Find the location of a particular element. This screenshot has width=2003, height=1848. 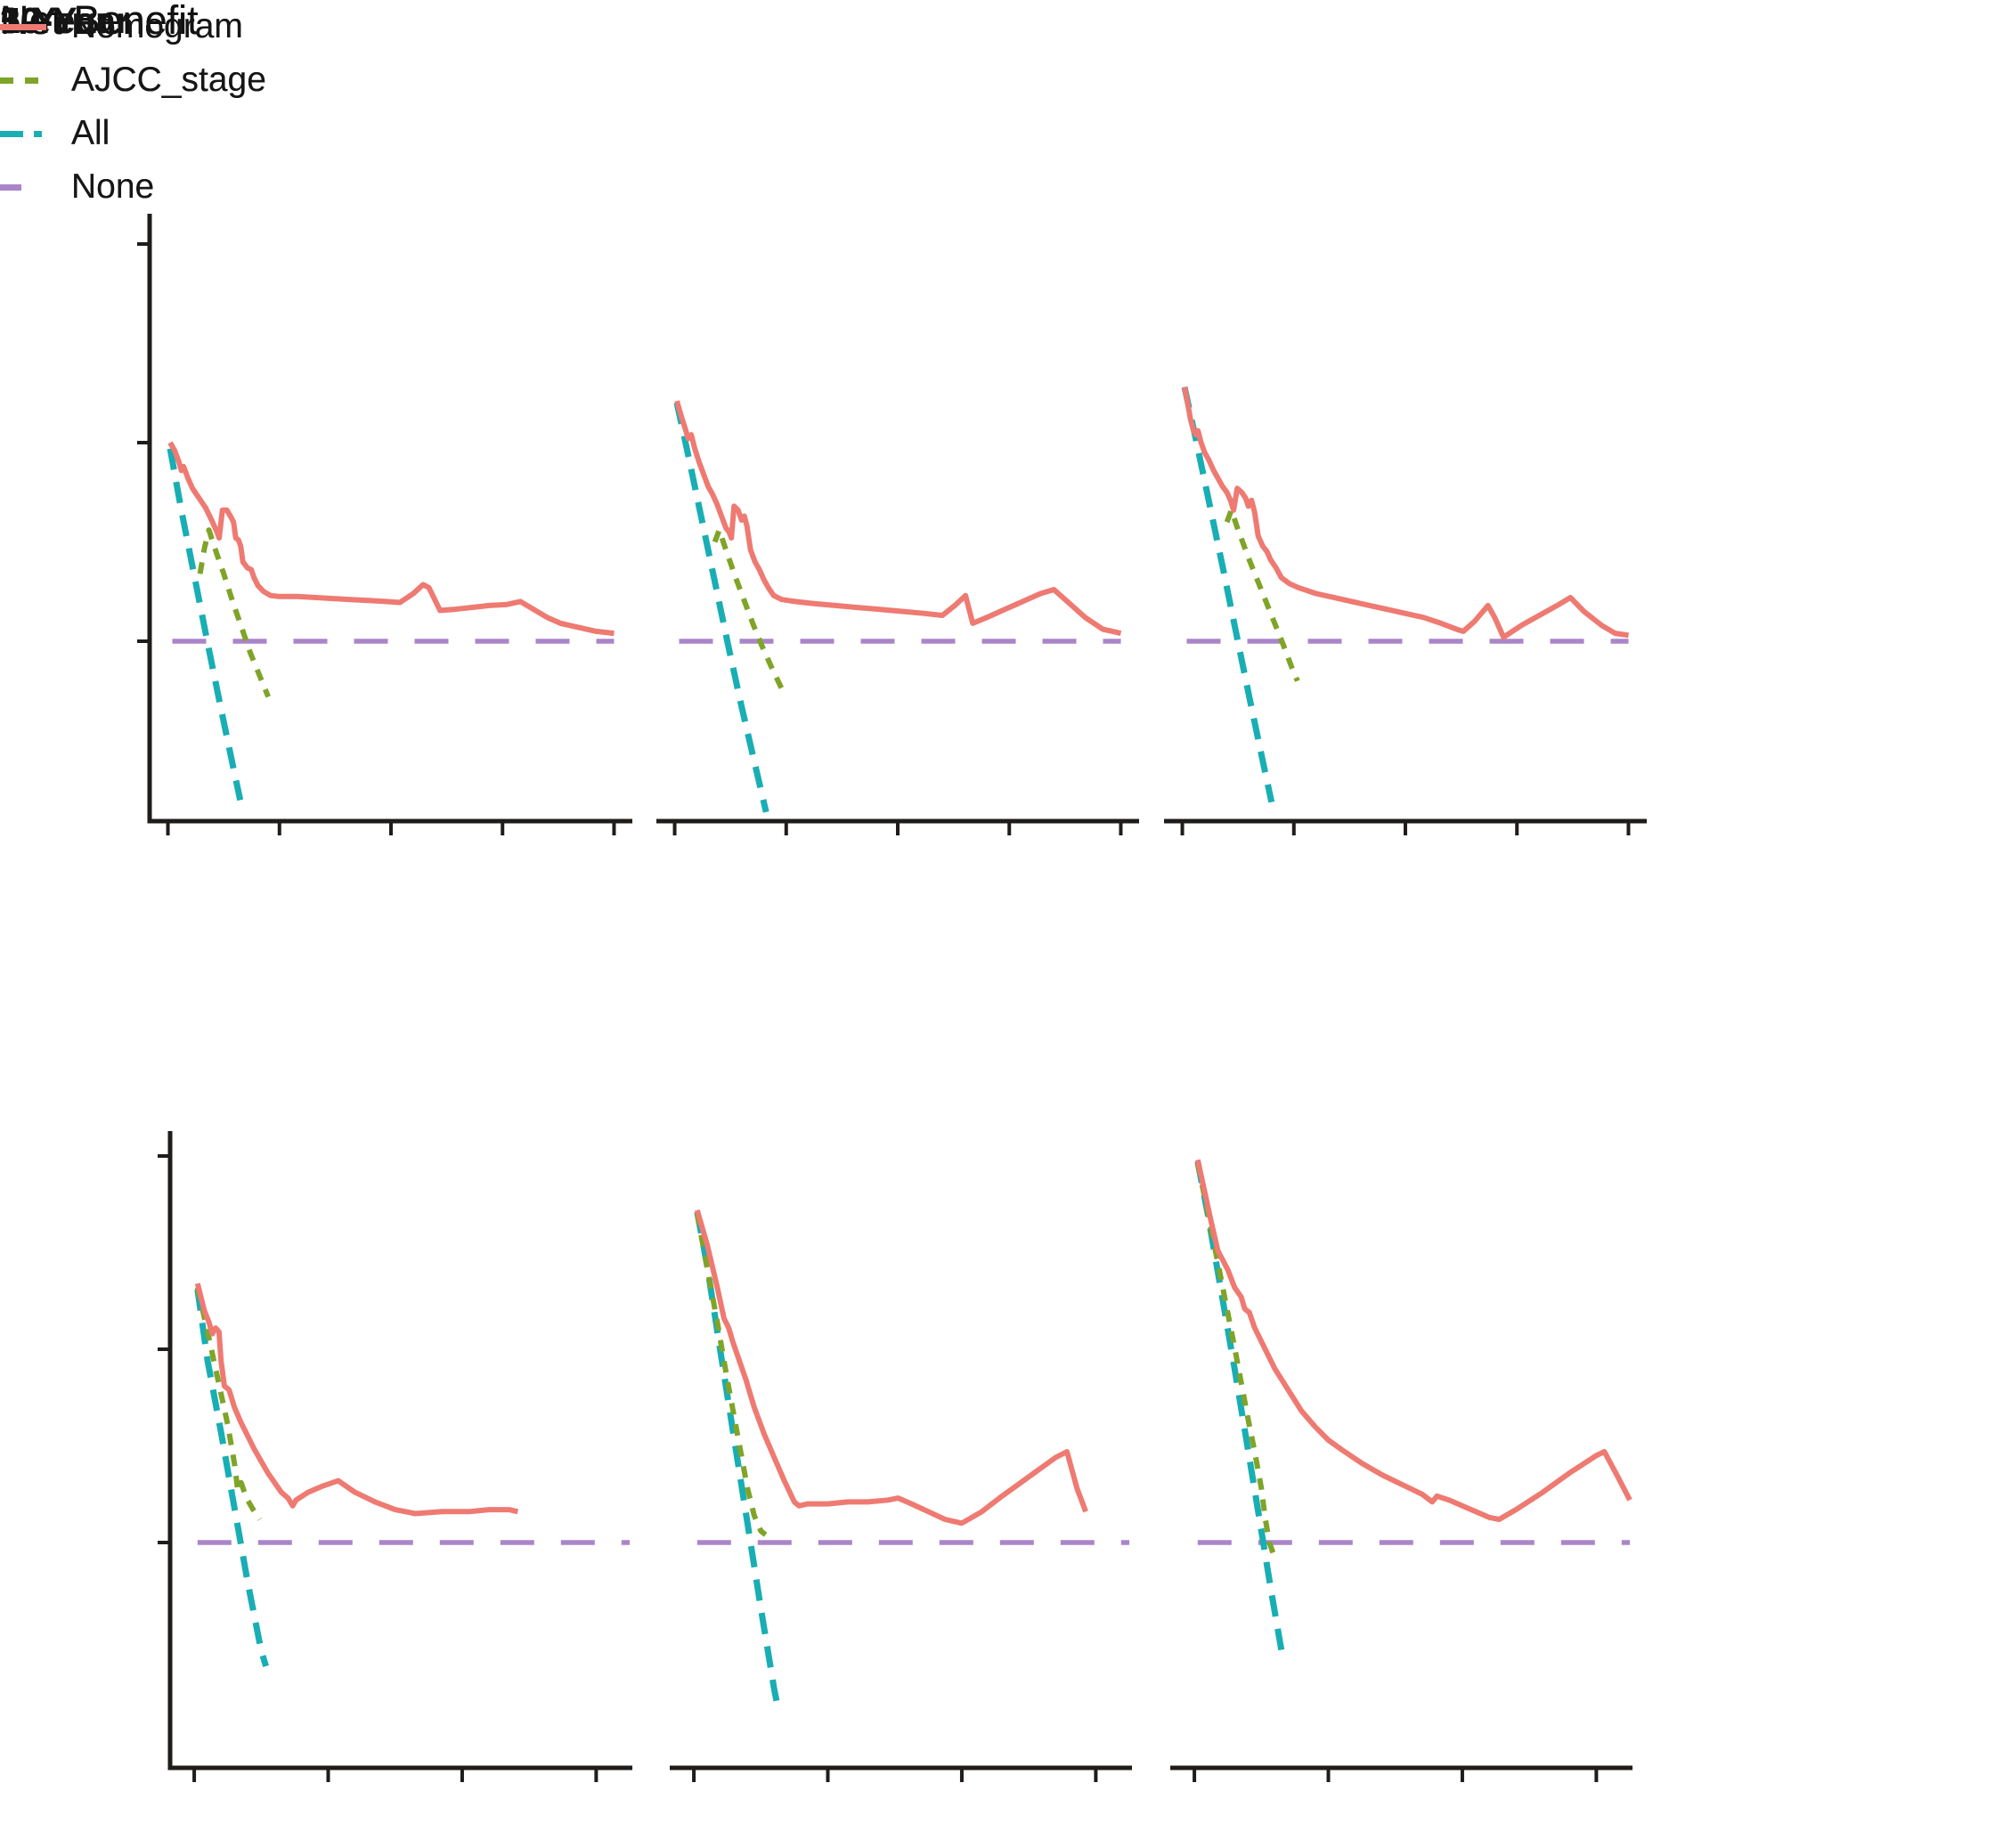

legend-label: AJCC_stage is located at coordinates (168, 80).